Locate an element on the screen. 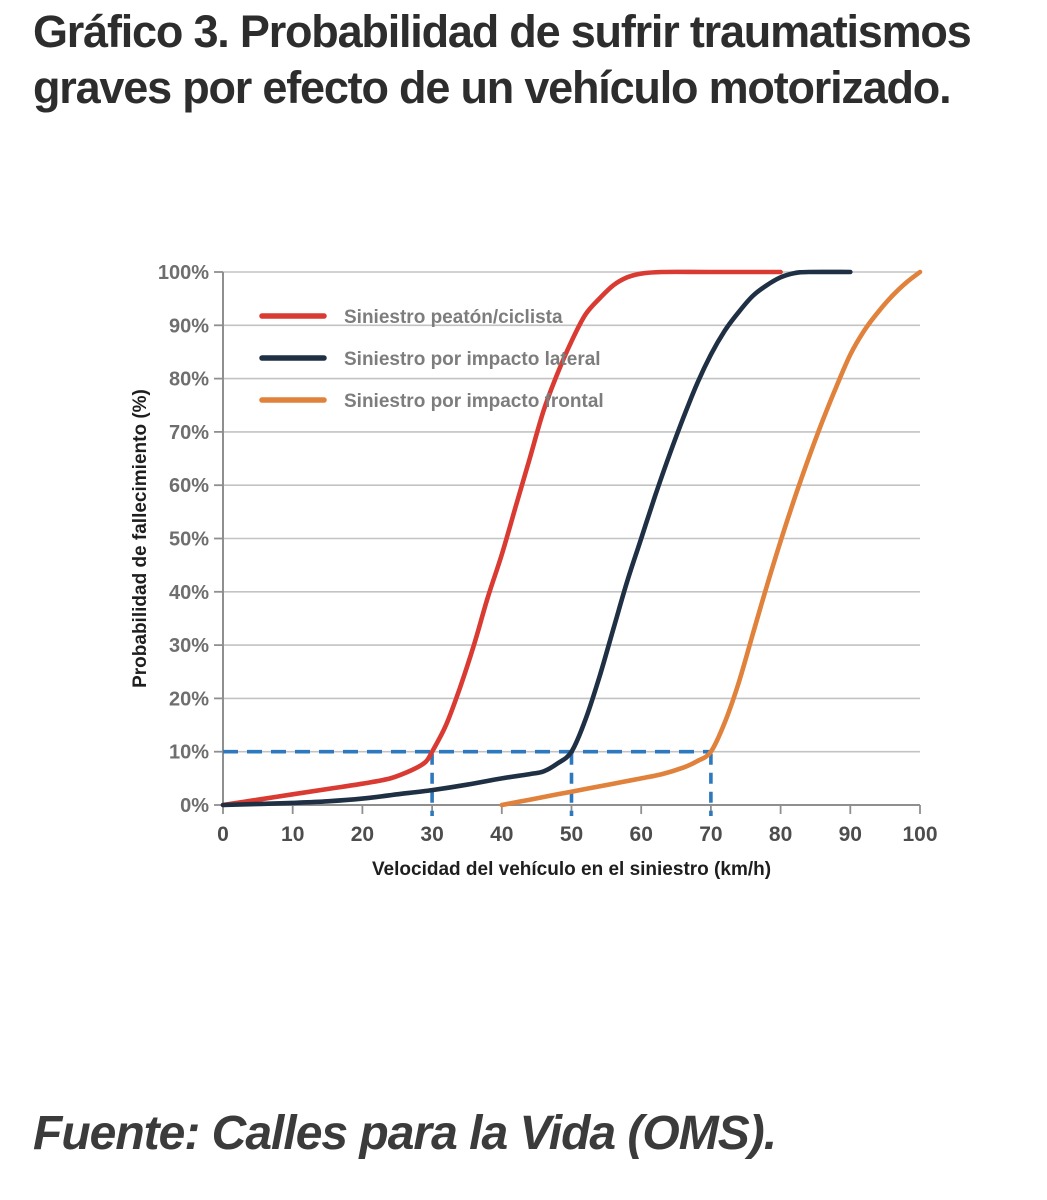  y-axis-title: Probabilidad de fallecimiento (%) is located at coordinates (140, 538).